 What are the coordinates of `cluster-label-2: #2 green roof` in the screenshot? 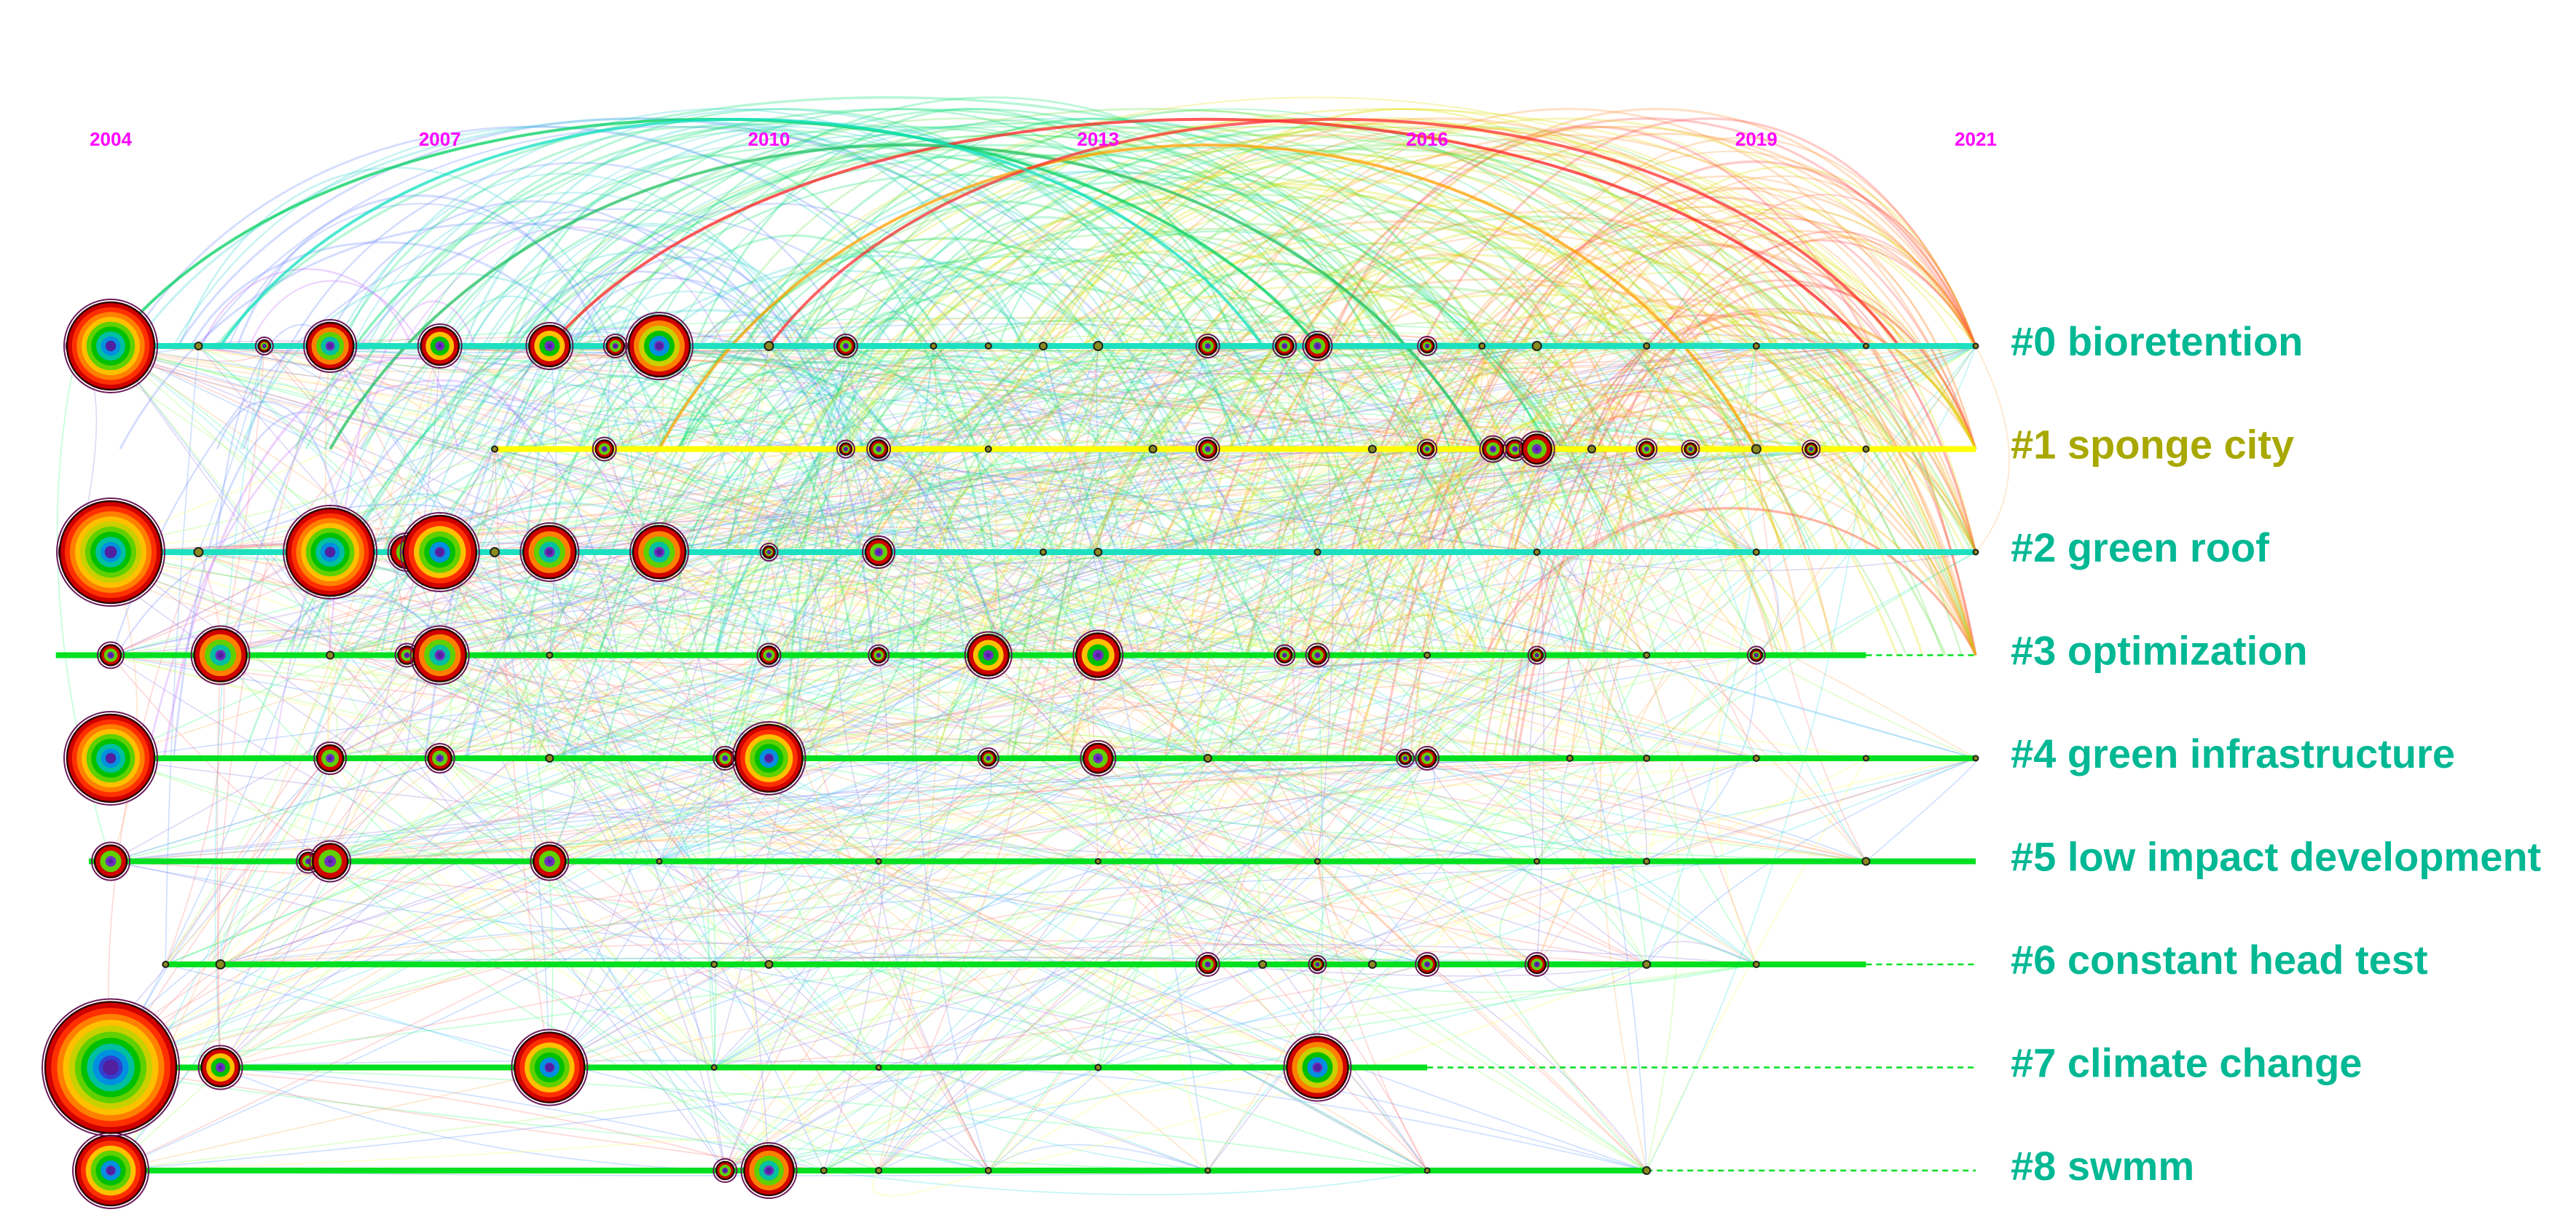 It's located at (2140, 547).